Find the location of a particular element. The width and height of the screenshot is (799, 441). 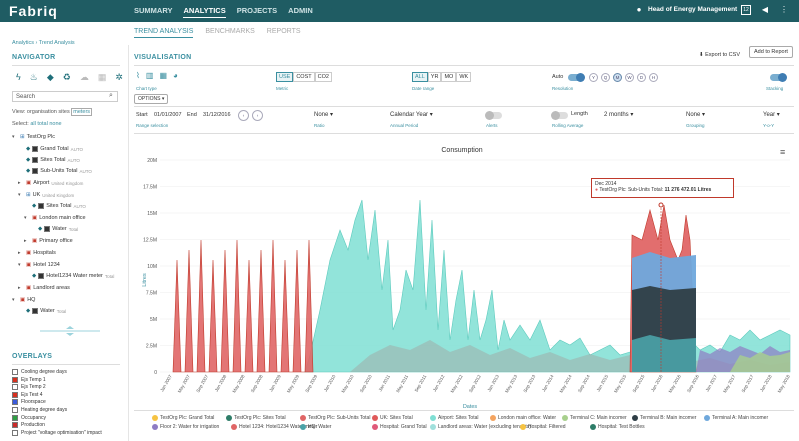

resolution-h: H is located at coordinates (653, 77).